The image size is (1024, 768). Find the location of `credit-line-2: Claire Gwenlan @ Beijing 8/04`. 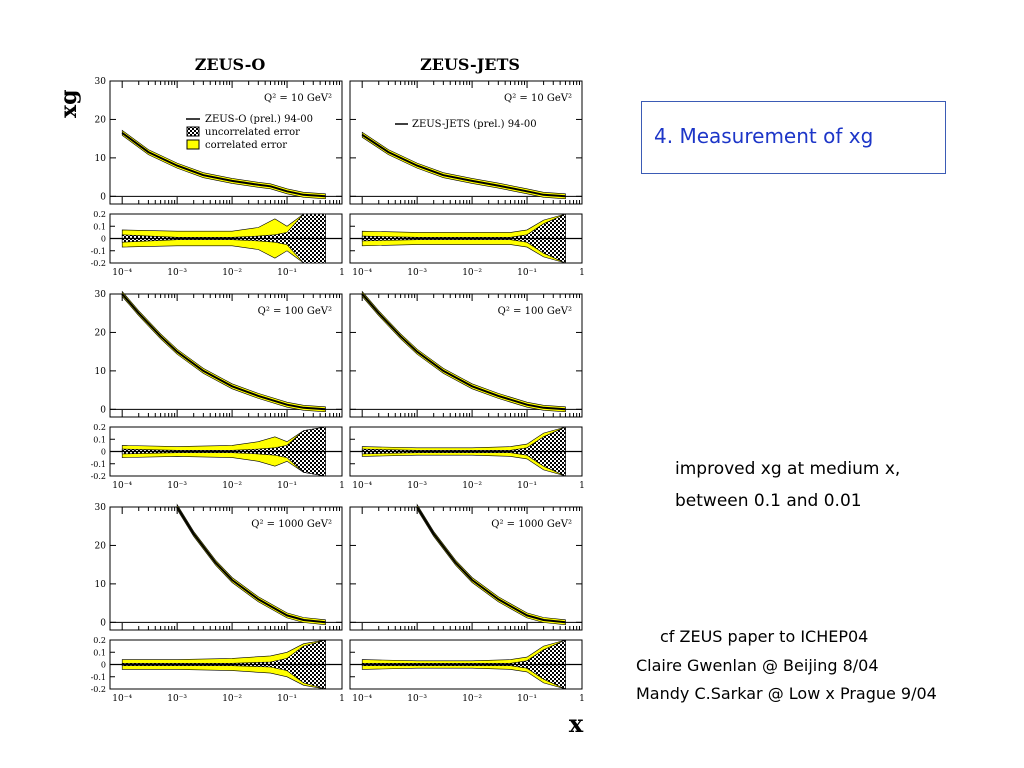

credit-line-2: Claire Gwenlan @ Beijing 8/04 is located at coordinates (757, 665).